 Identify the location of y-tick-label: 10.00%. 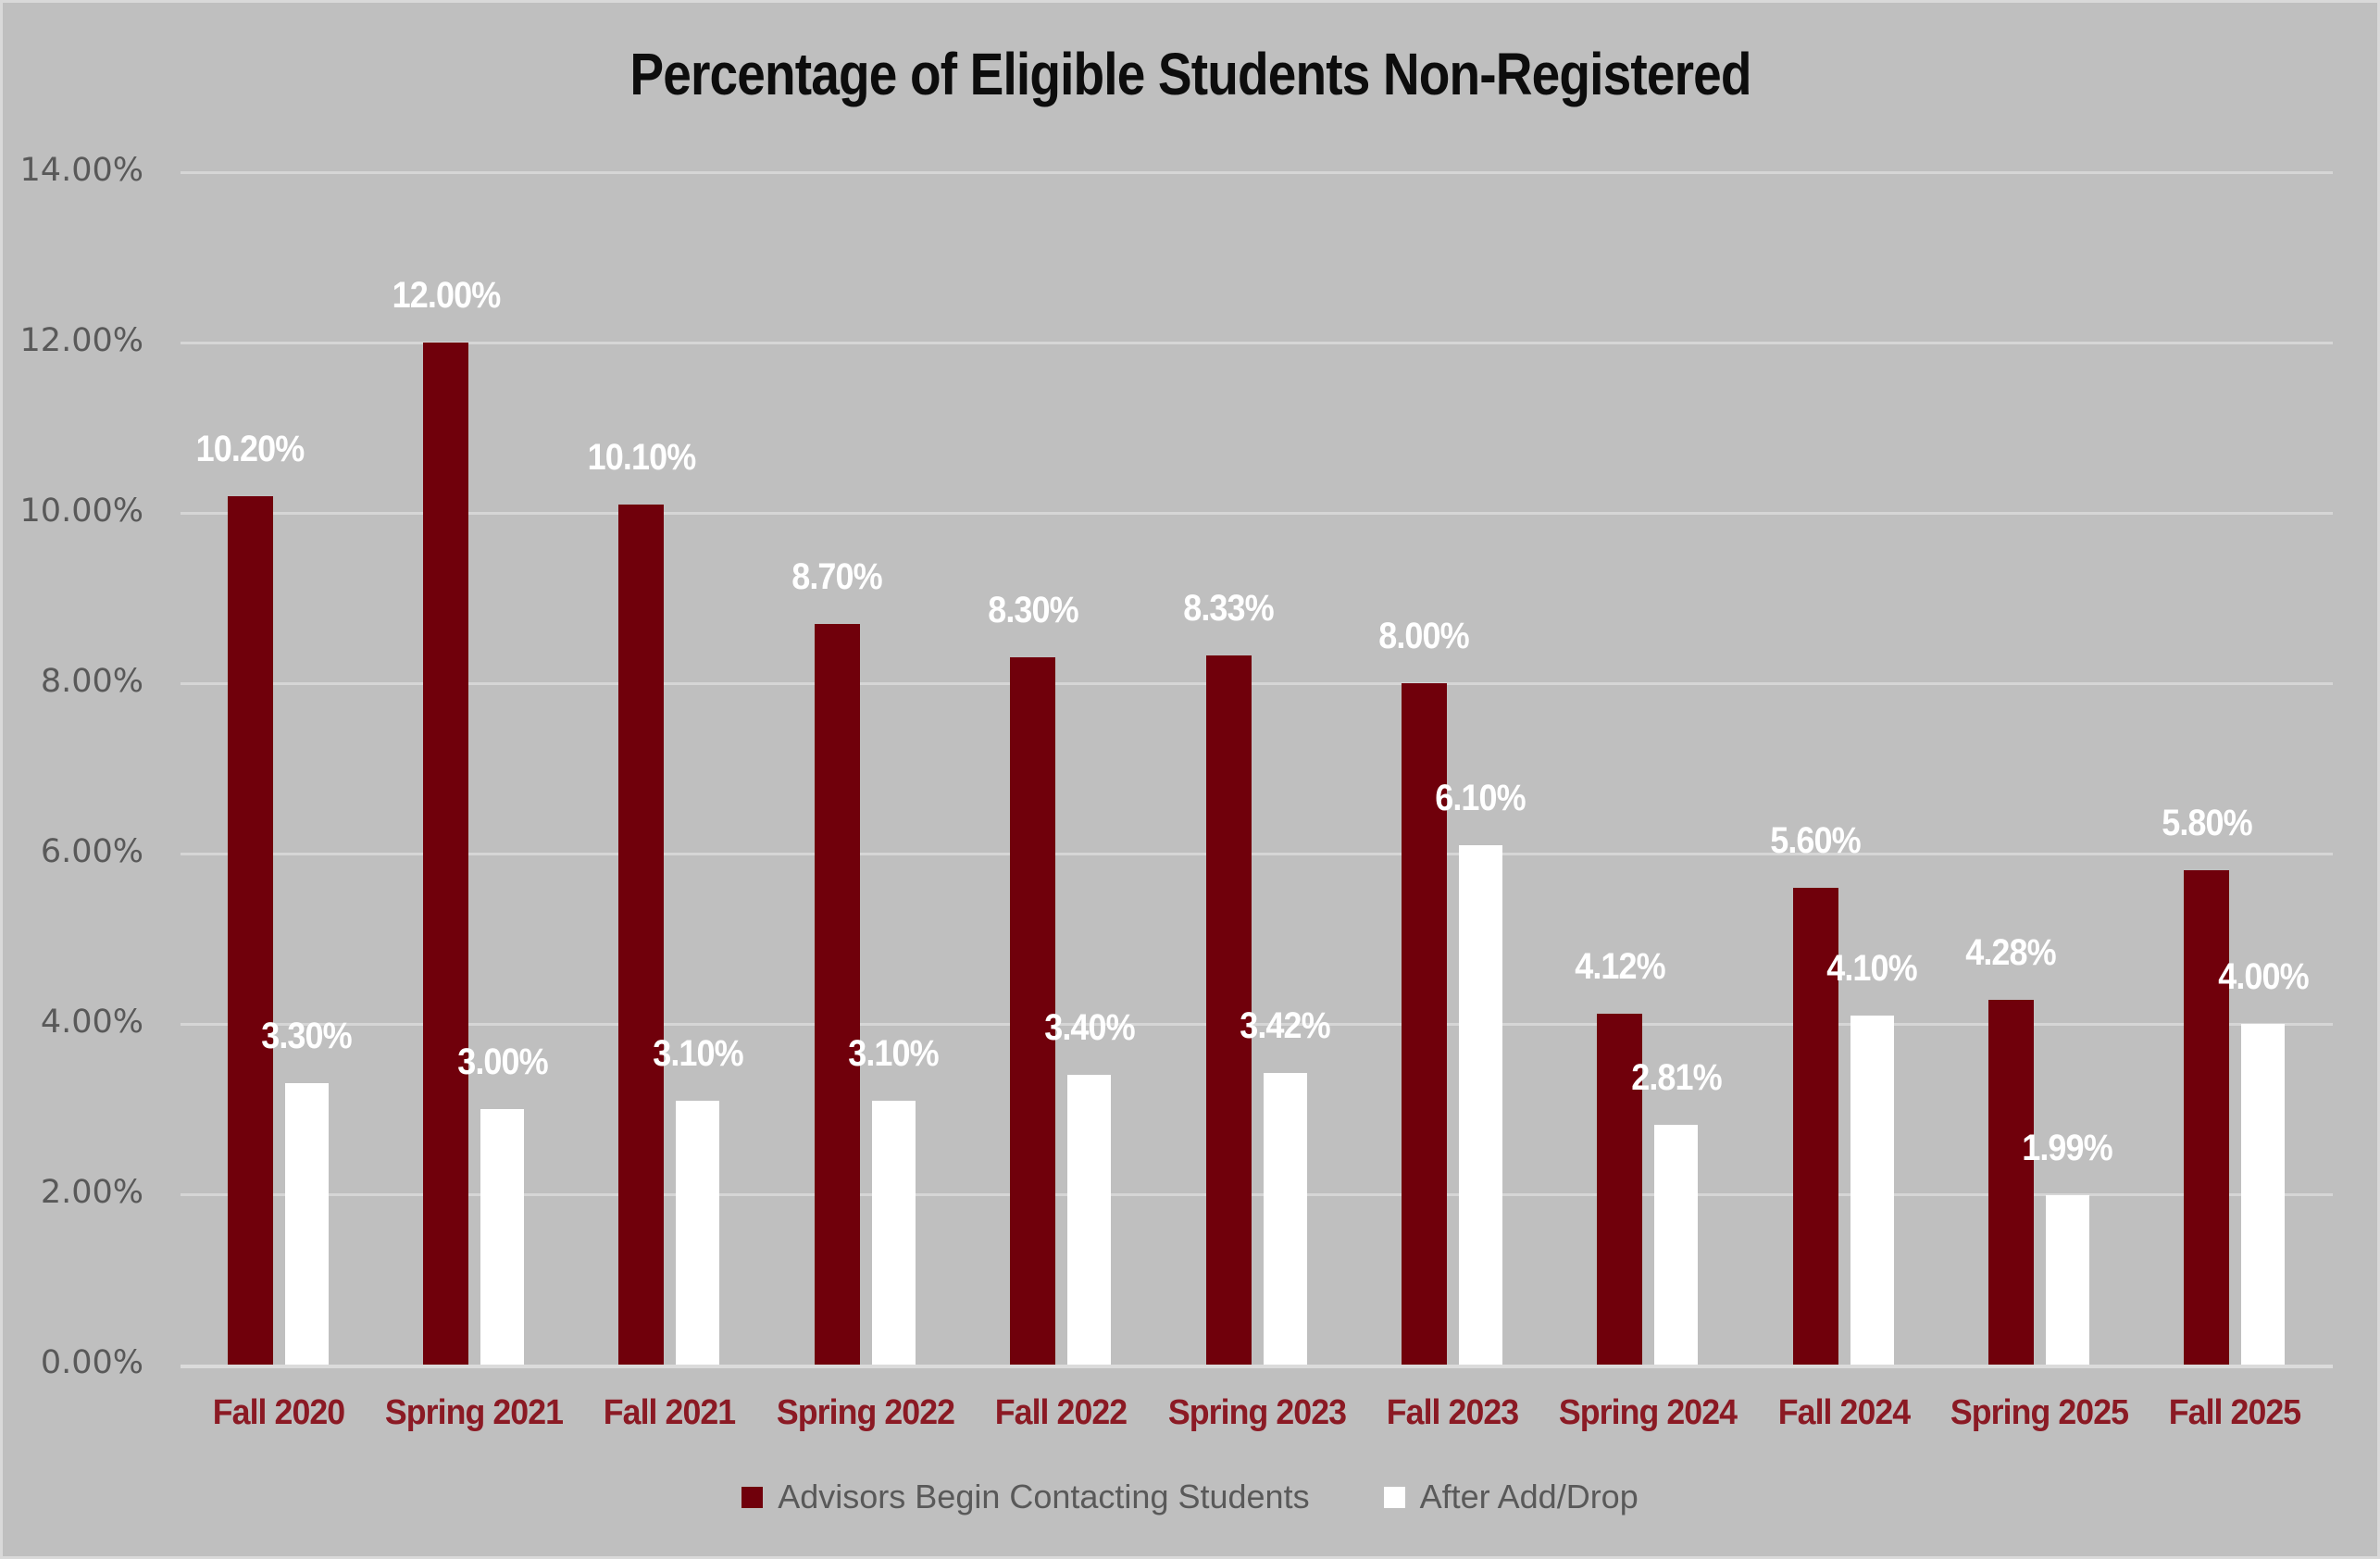
(81, 511).